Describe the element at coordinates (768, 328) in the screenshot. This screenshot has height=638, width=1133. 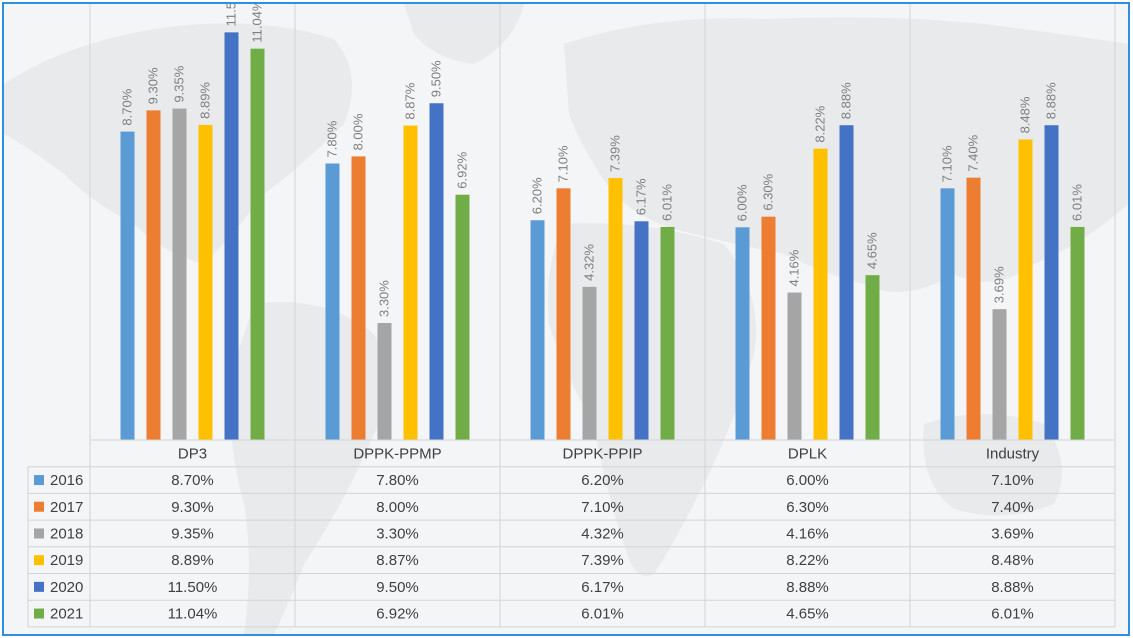
I see `bar-2017-dplk` at that location.